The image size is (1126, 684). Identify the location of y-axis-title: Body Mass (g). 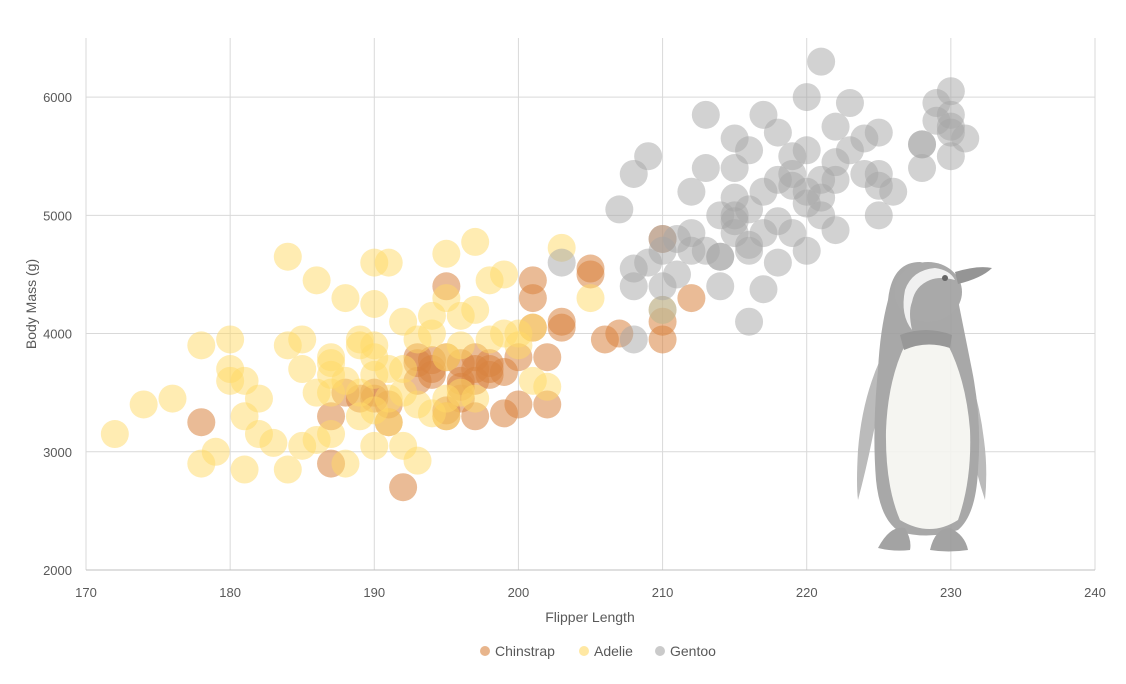
(31, 304).